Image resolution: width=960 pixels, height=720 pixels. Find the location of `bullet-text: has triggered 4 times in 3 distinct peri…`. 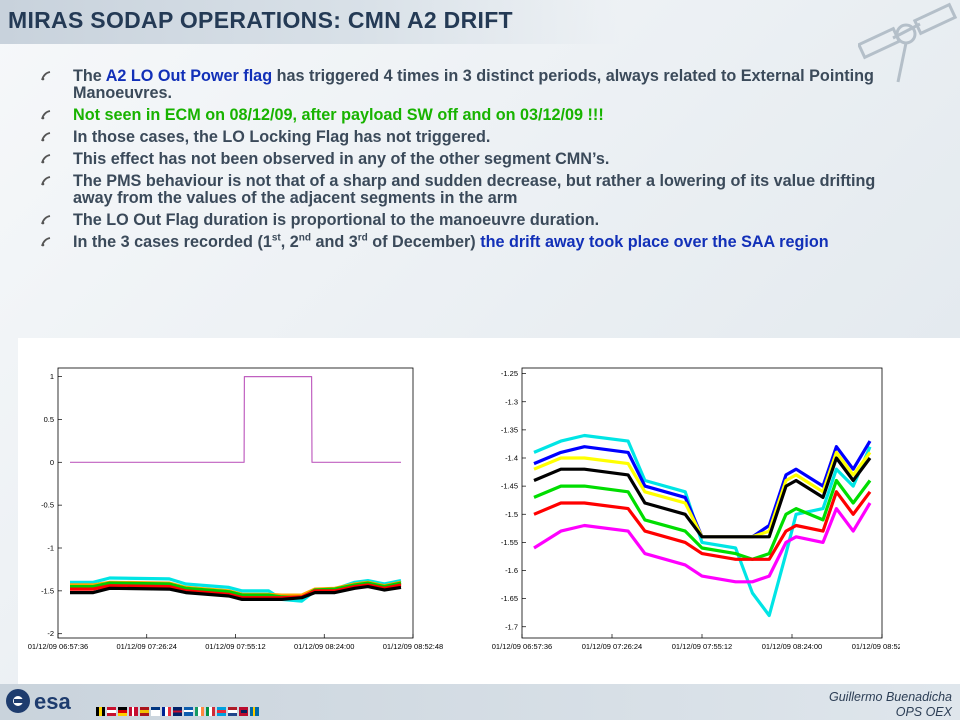

bullet-text: has triggered 4 times in 3 distinct peri… is located at coordinates (473, 84).